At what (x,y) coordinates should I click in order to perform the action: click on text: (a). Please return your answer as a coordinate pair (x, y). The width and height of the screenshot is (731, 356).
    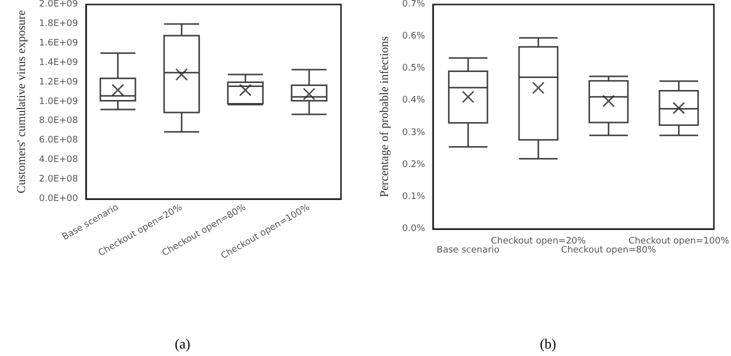
    Looking at the image, I should click on (182, 345).